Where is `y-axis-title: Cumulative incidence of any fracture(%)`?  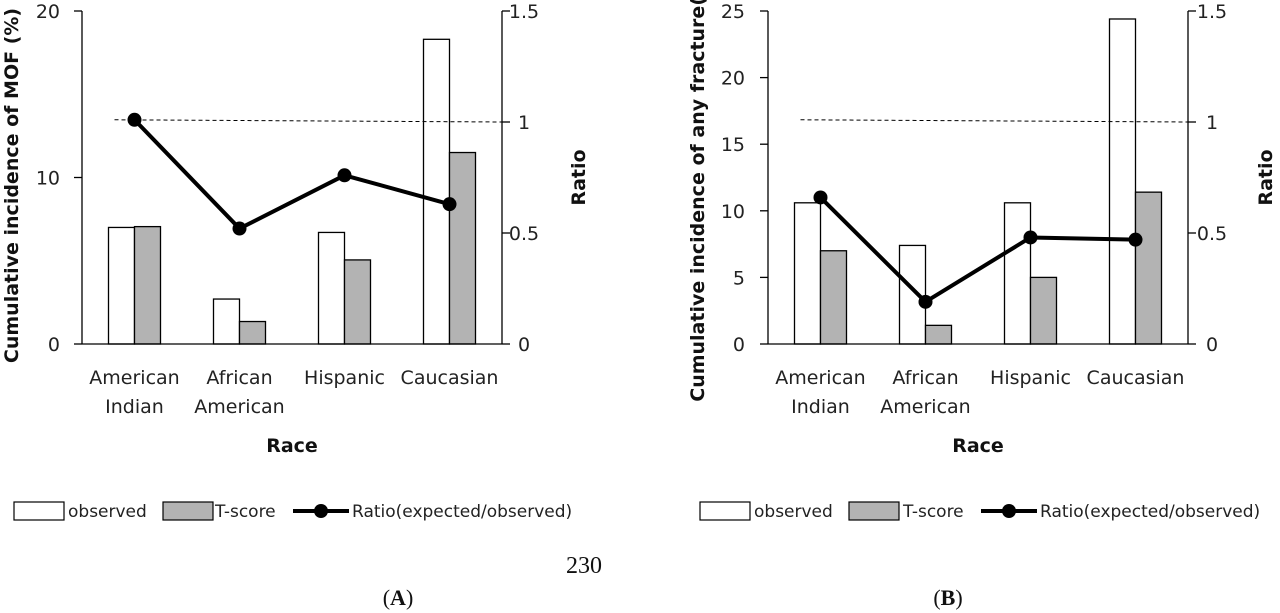
y-axis-title: Cumulative incidence of any fracture(%) is located at coordinates (698, 201).